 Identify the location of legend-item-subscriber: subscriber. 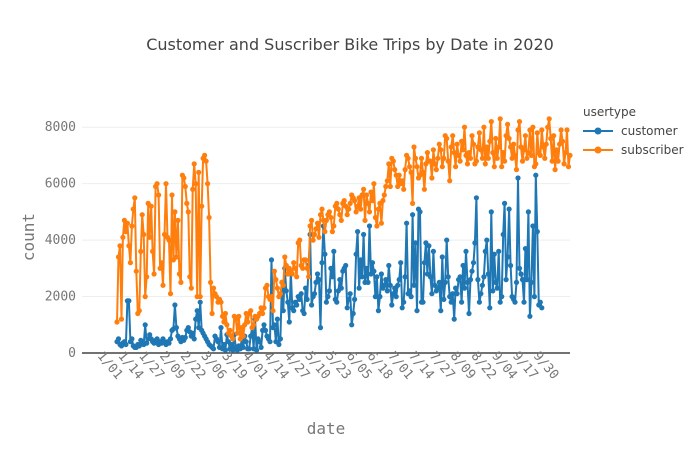
(633, 150).